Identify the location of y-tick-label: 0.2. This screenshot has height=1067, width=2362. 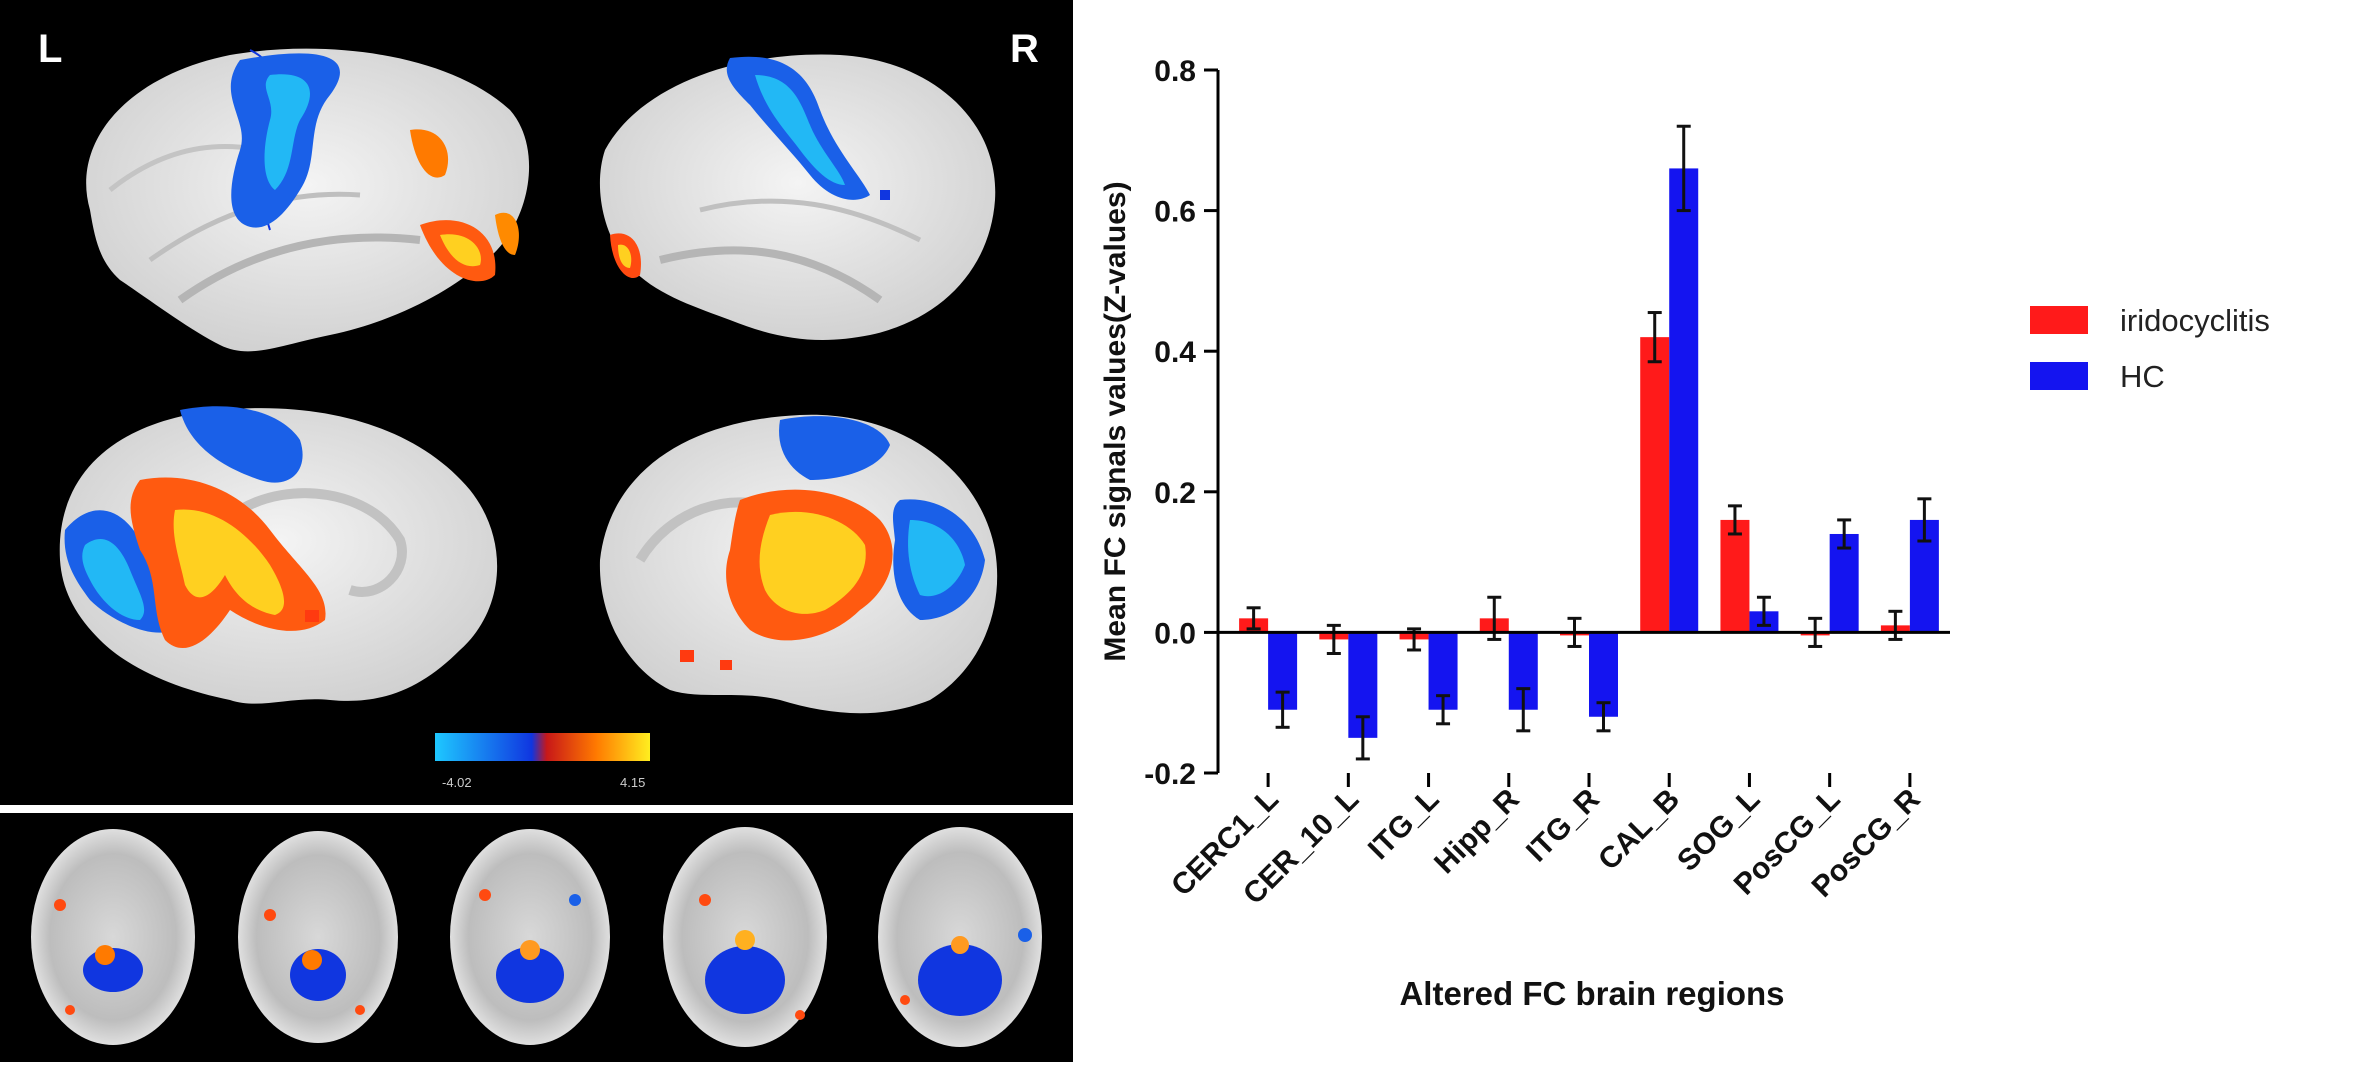
(1175, 493).